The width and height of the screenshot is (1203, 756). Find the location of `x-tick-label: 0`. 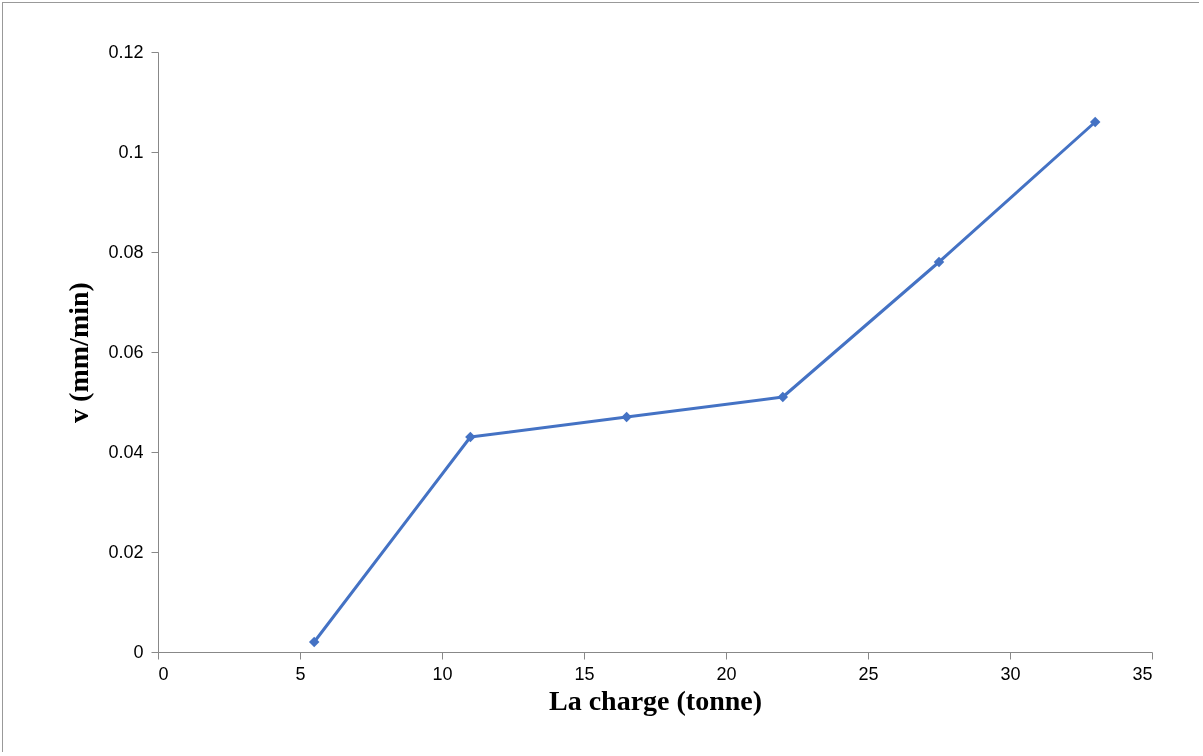

x-tick-label: 0 is located at coordinates (163, 673).